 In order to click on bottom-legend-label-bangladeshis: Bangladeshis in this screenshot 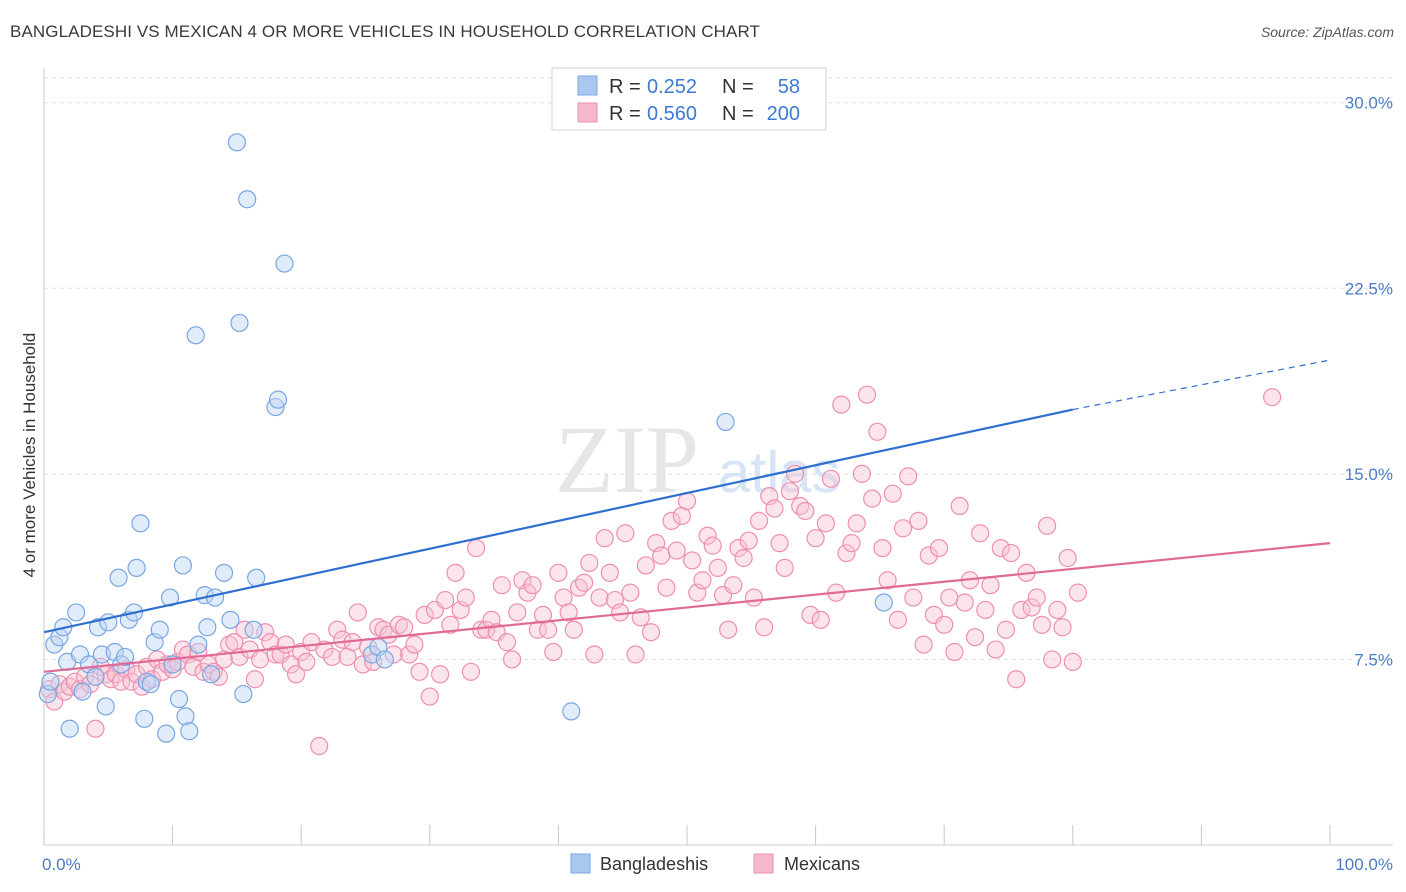, I will do `click(654, 864)`.